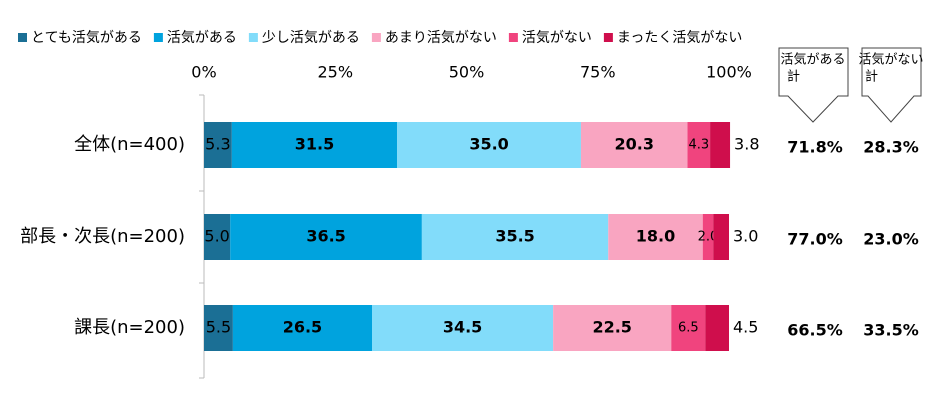 This screenshot has height=405, width=940. What do you see at coordinates (557, 38) in the screenshot?
I see `legend-label: 活気がない` at bounding box center [557, 38].